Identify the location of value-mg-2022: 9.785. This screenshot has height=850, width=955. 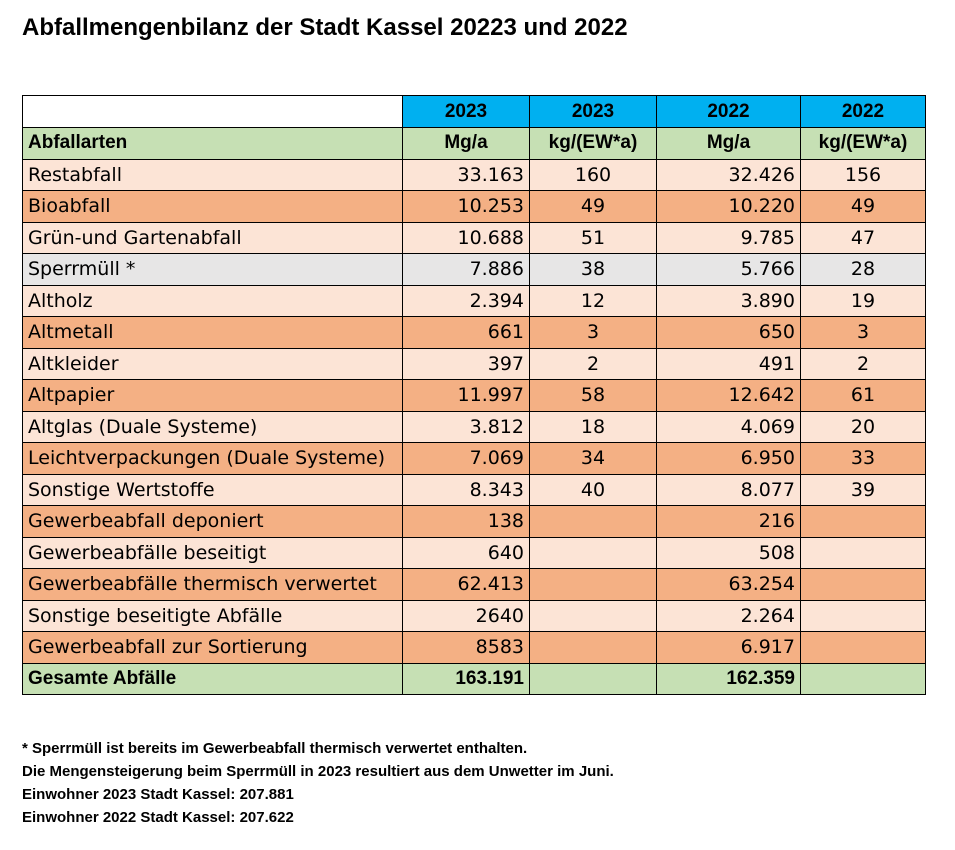
(728, 237).